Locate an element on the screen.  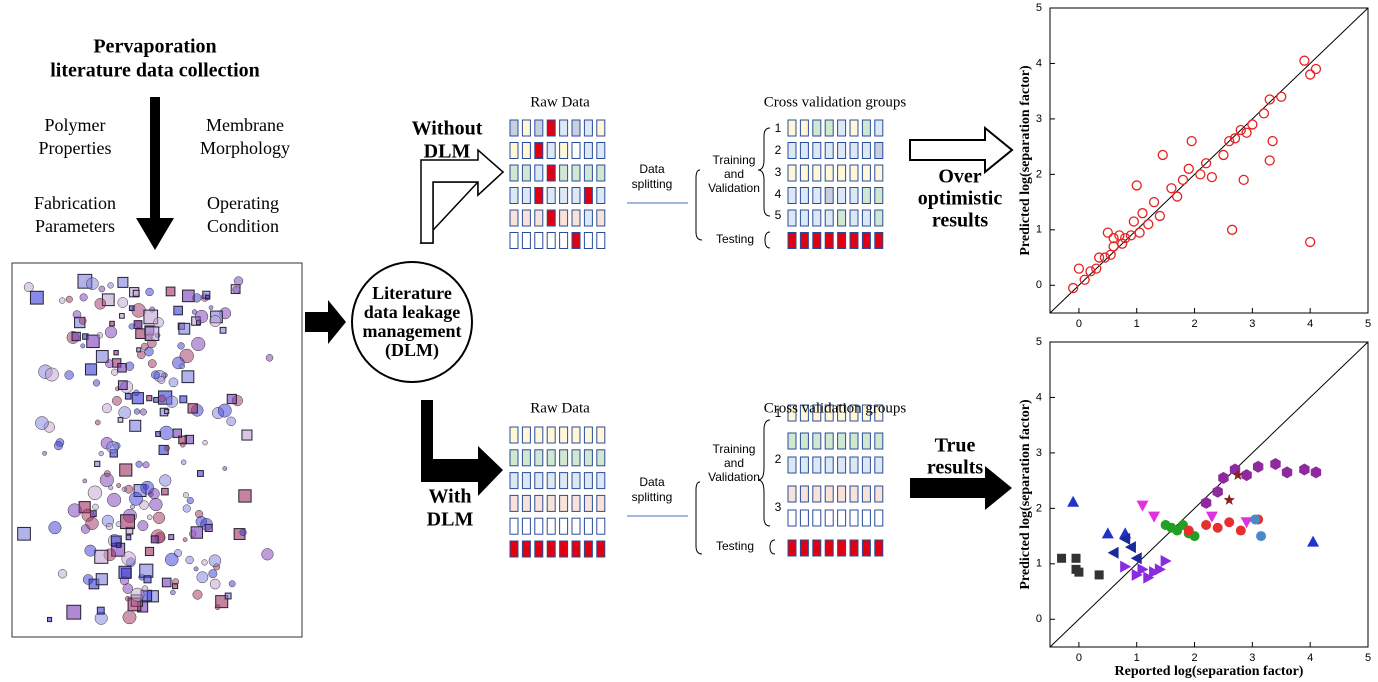
y-tick-label: 1 is located at coordinates (1039, 564).